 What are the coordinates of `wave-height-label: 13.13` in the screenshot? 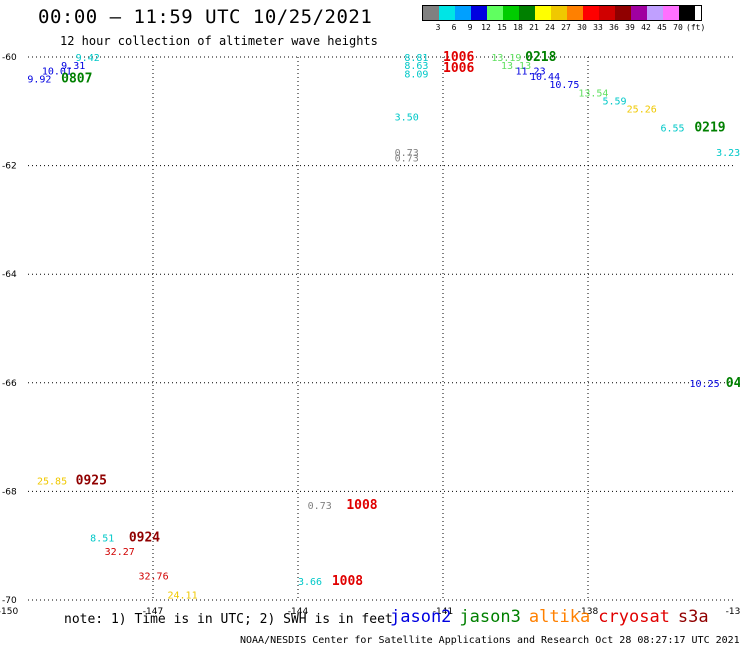 It's located at (516, 66).